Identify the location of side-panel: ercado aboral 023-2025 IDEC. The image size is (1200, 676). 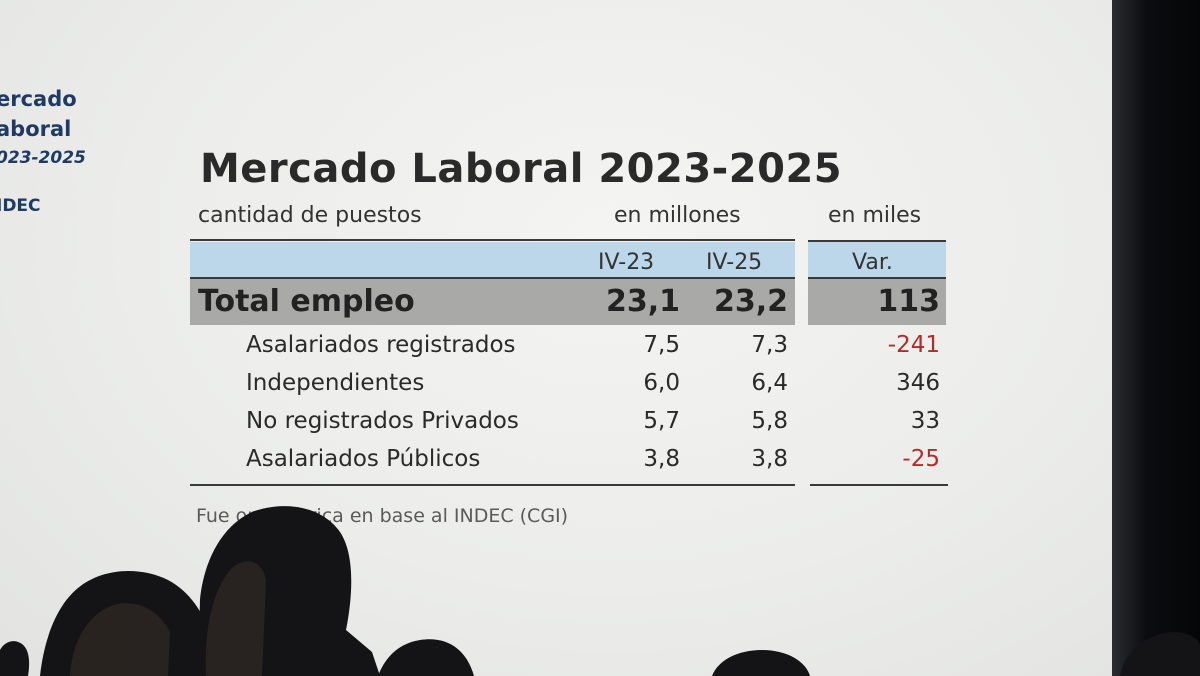
(43, 150).